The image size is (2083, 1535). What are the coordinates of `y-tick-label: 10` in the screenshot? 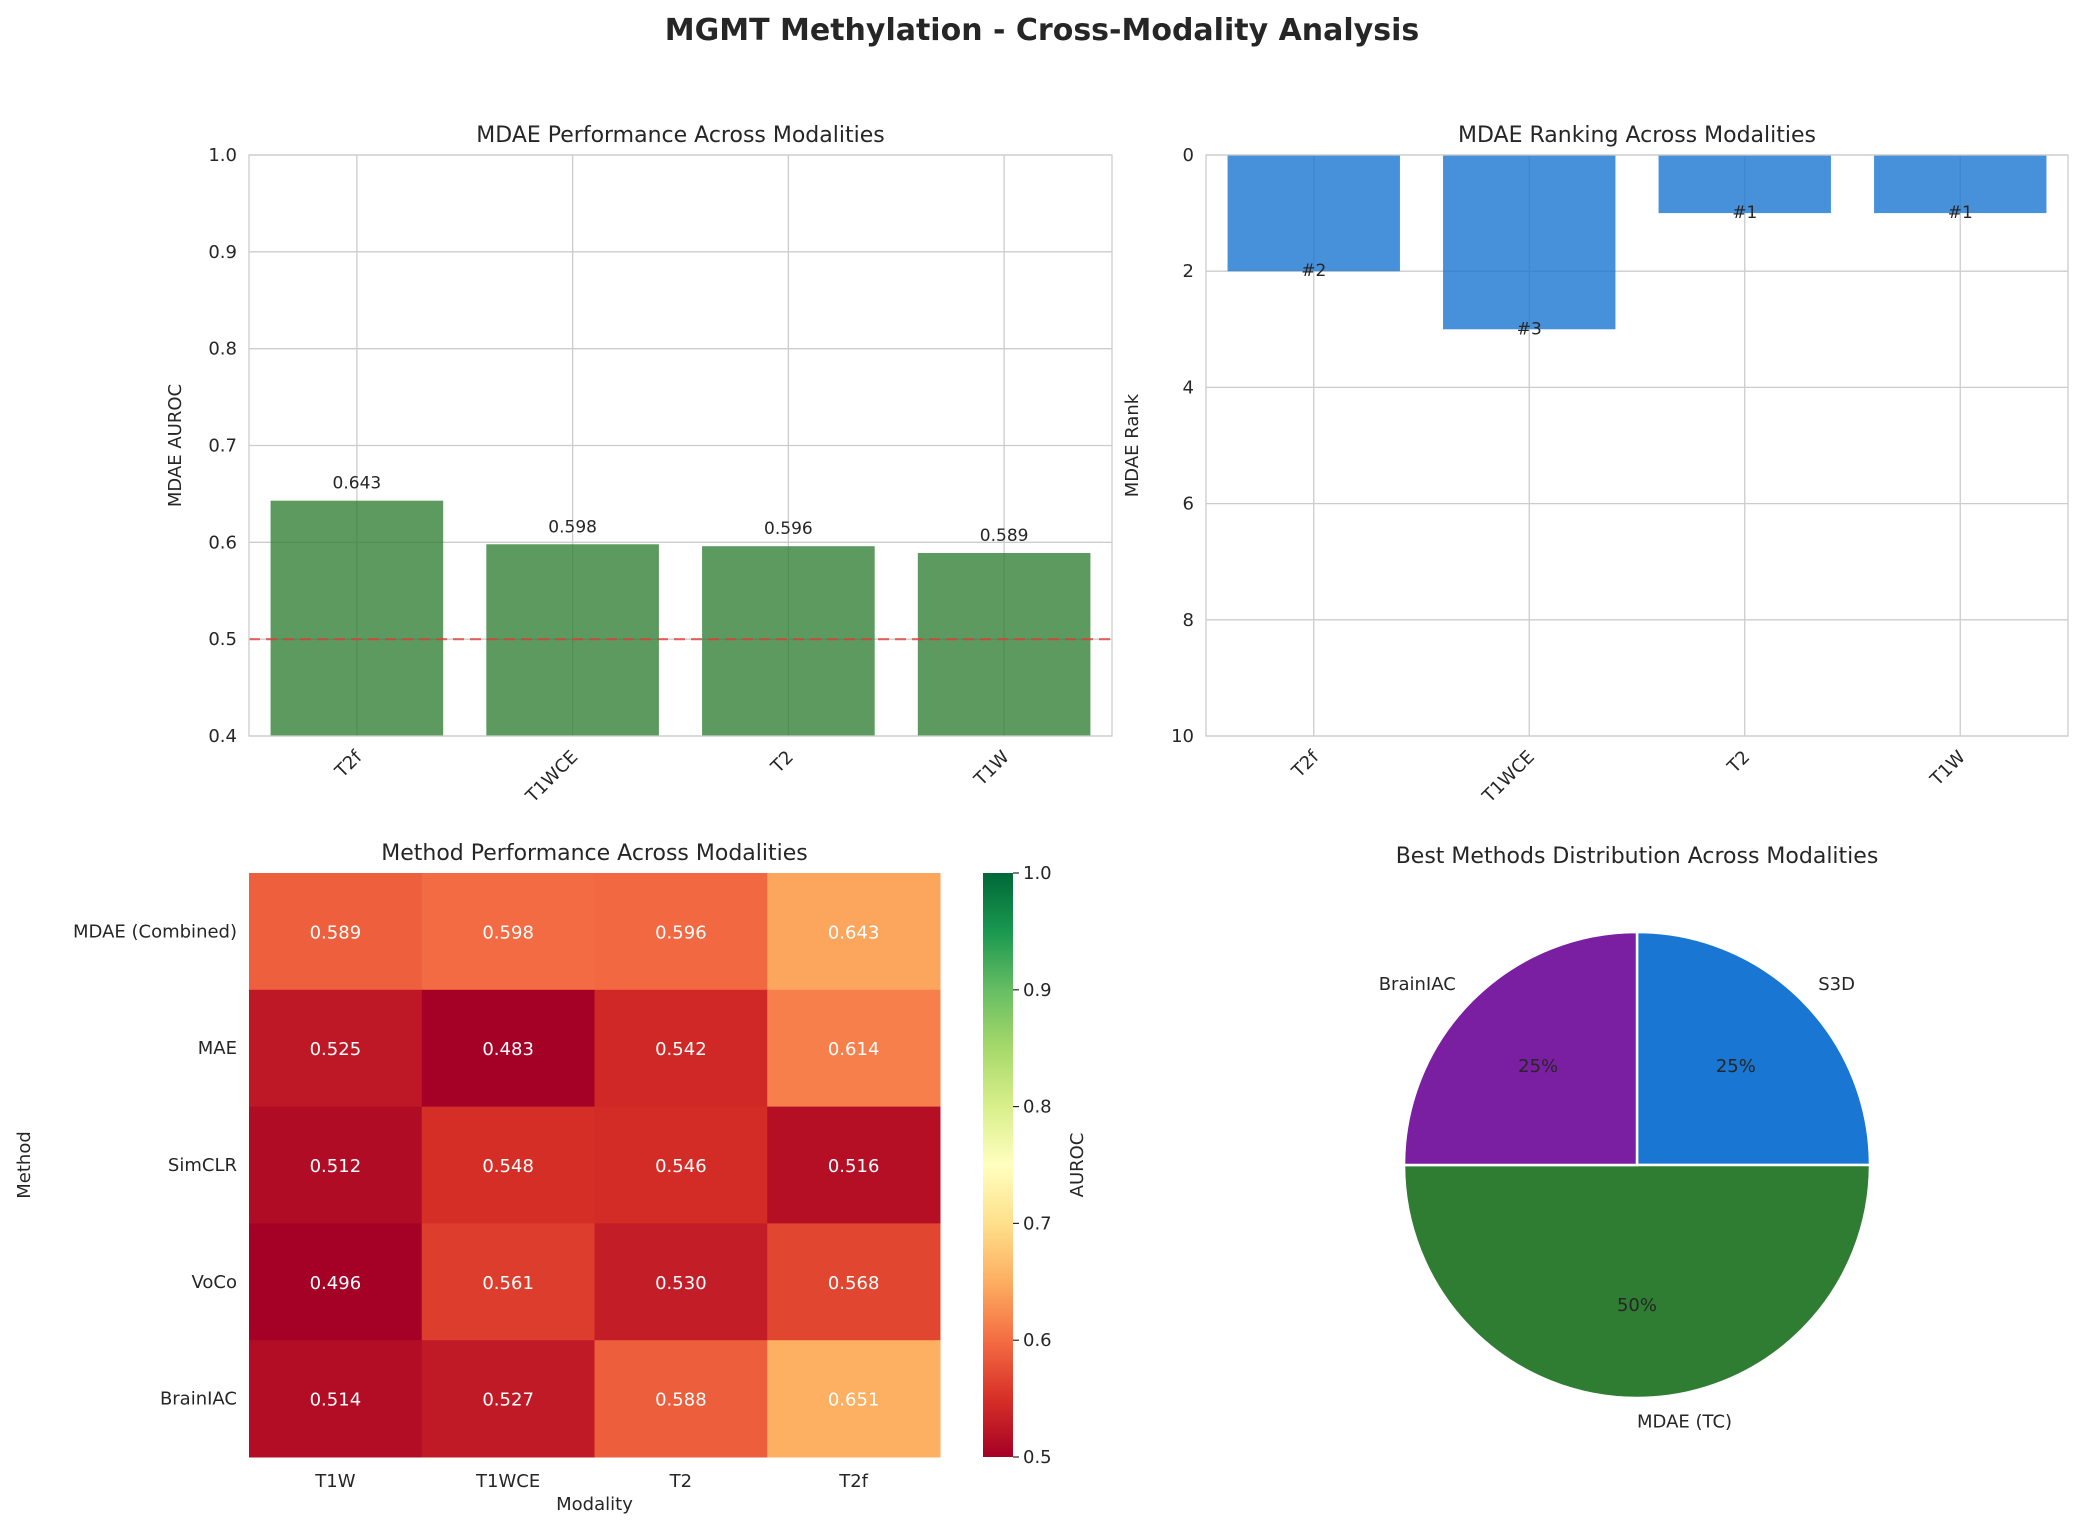 It's located at (1182, 736).